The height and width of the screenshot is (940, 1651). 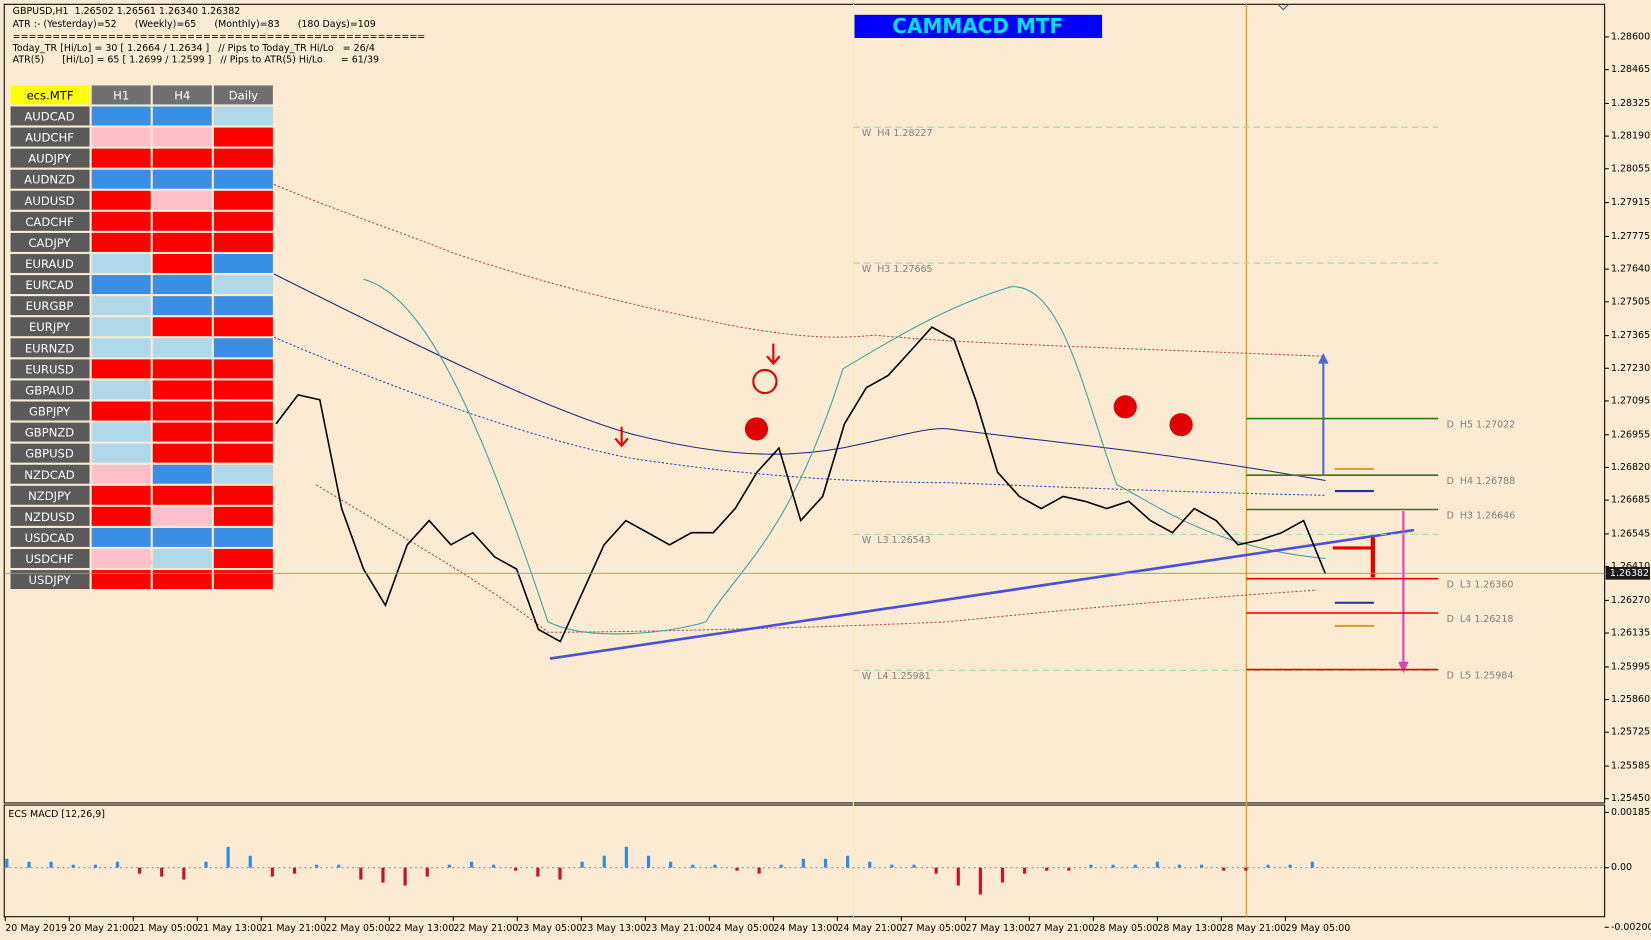 What do you see at coordinates (1630, 467) in the screenshot?
I see `price-tick-label: 1.26820` at bounding box center [1630, 467].